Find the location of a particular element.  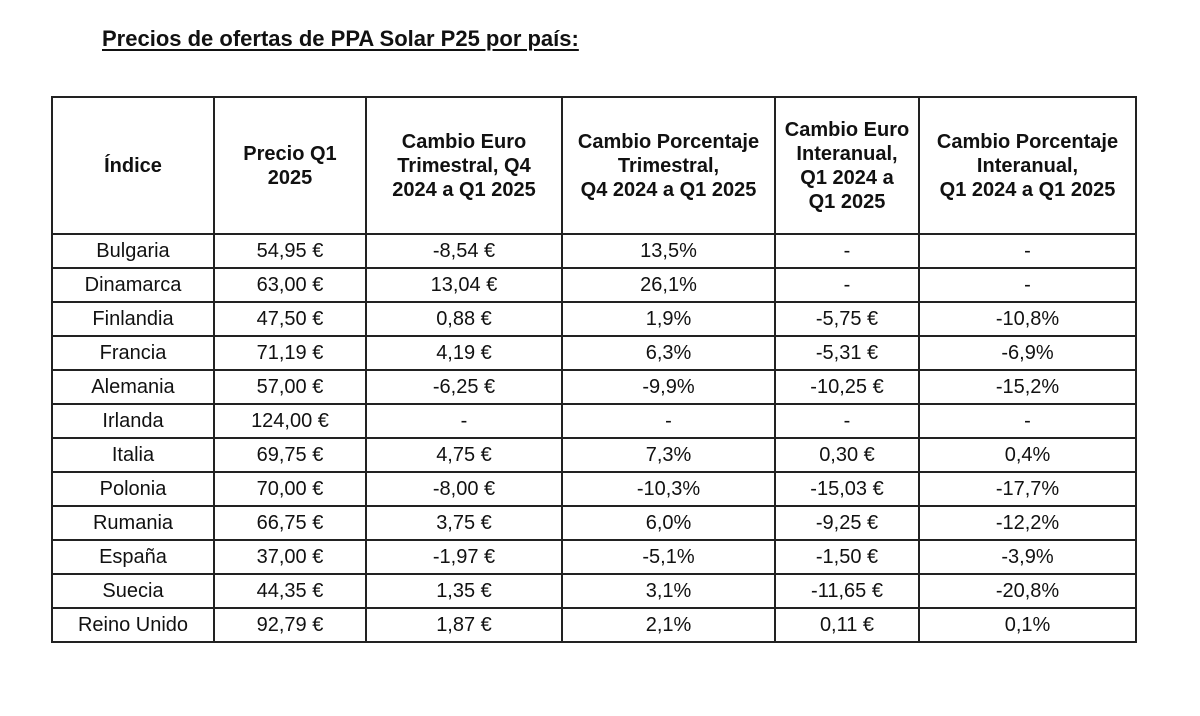

euro-change-year-cell: -10,25 € is located at coordinates (847, 387).